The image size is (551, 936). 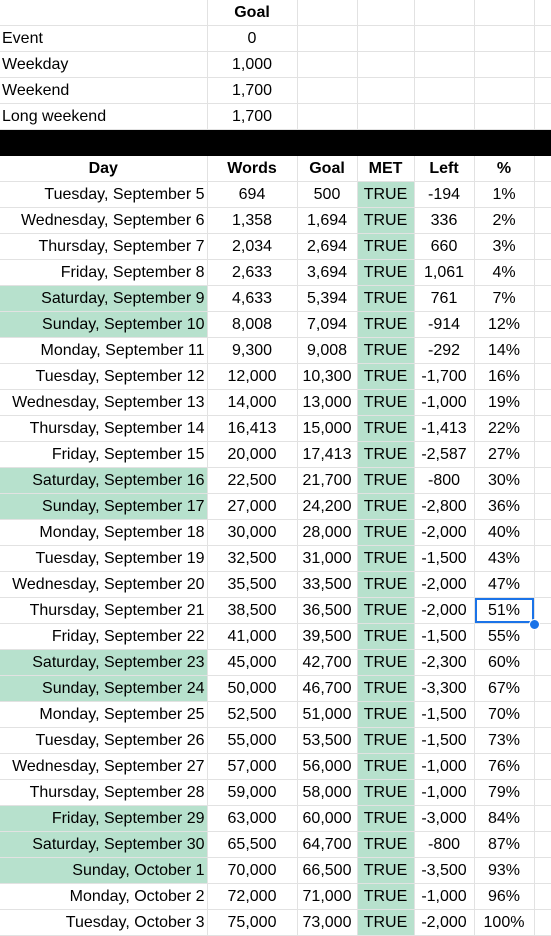 What do you see at coordinates (386, 168) in the screenshot?
I see `header-met: MET` at bounding box center [386, 168].